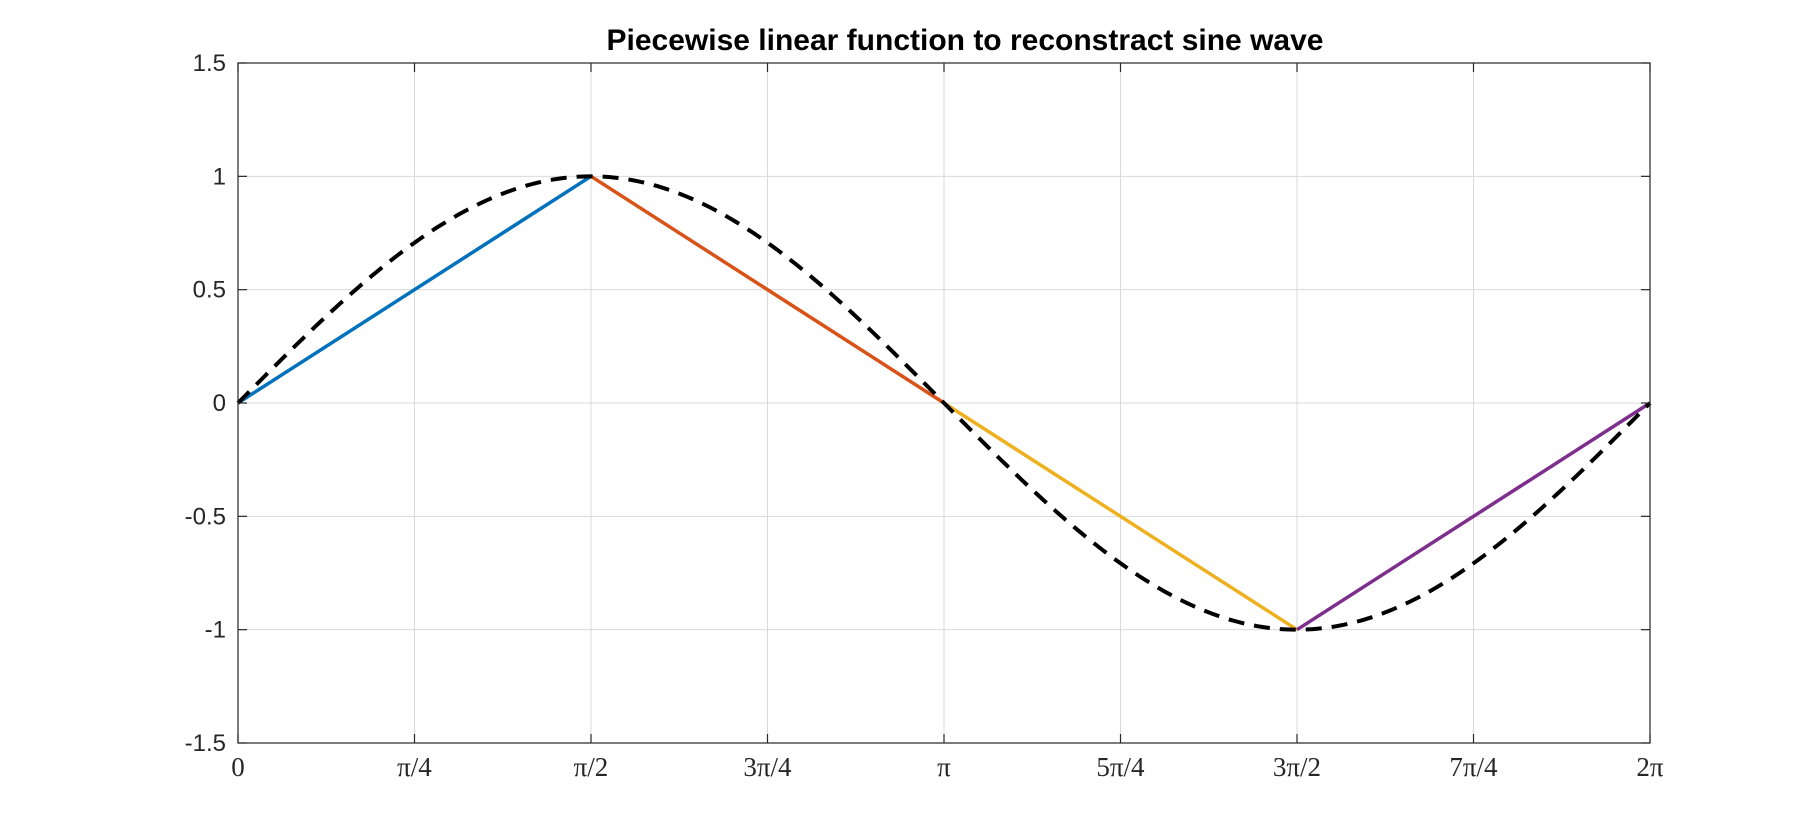 The width and height of the screenshot is (1812, 833). I want to click on x-axis-tick-labels: 0 π/4 π/2 3π/4 π 5π/4 3π/2 7π/4 2π, so click(947, 767).